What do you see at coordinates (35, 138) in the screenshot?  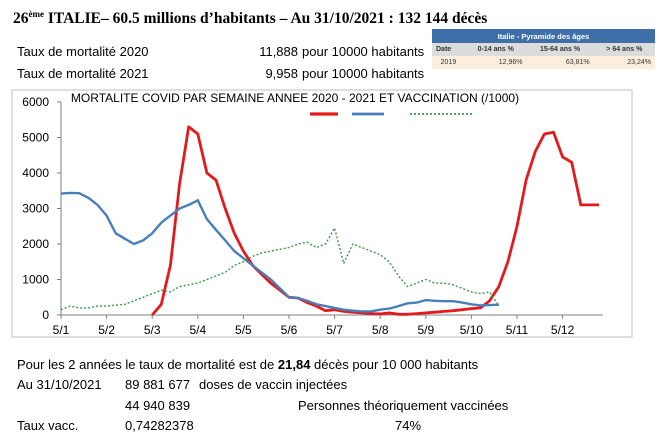 I see `y-tick-label: 5000` at bounding box center [35, 138].